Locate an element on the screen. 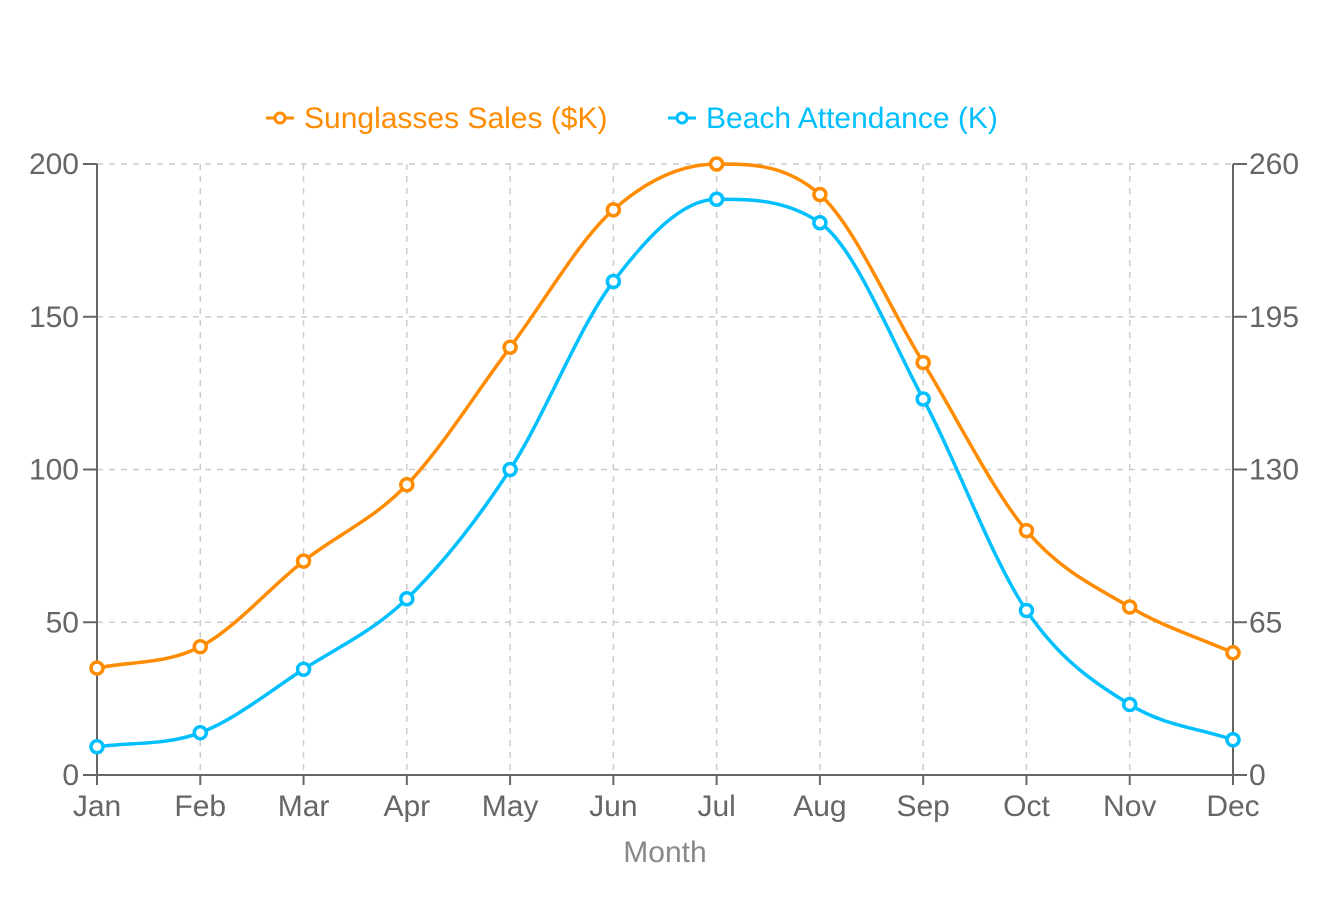 The height and width of the screenshot is (922, 1338). x-tick-label: Oct is located at coordinates (1026, 806).